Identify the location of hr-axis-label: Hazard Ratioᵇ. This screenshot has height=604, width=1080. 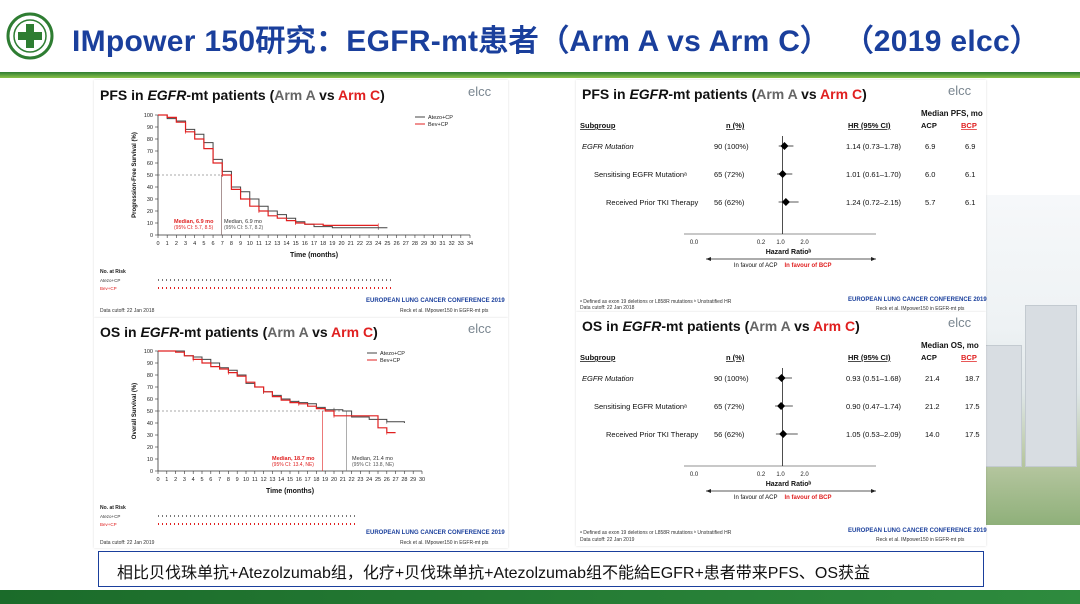
(789, 484).